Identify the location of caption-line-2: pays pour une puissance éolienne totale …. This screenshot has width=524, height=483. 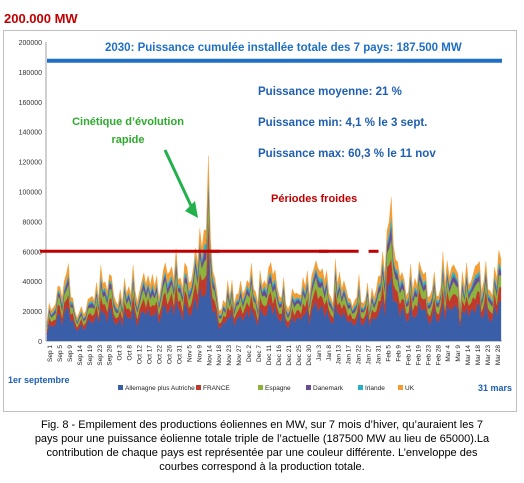
(262, 439).